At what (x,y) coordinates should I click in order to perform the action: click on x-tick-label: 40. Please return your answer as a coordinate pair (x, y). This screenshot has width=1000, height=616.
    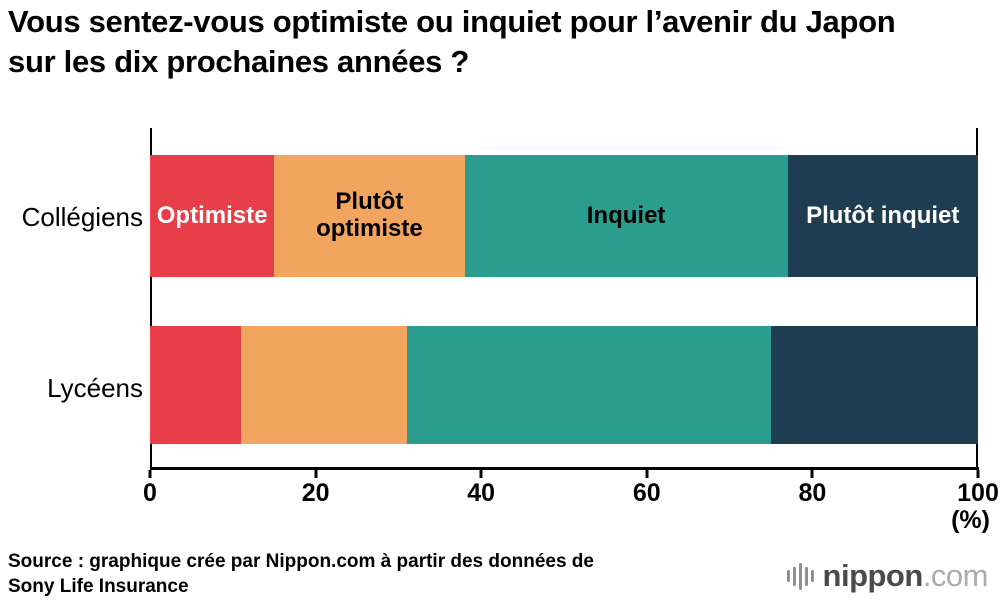
    Looking at the image, I should click on (481, 493).